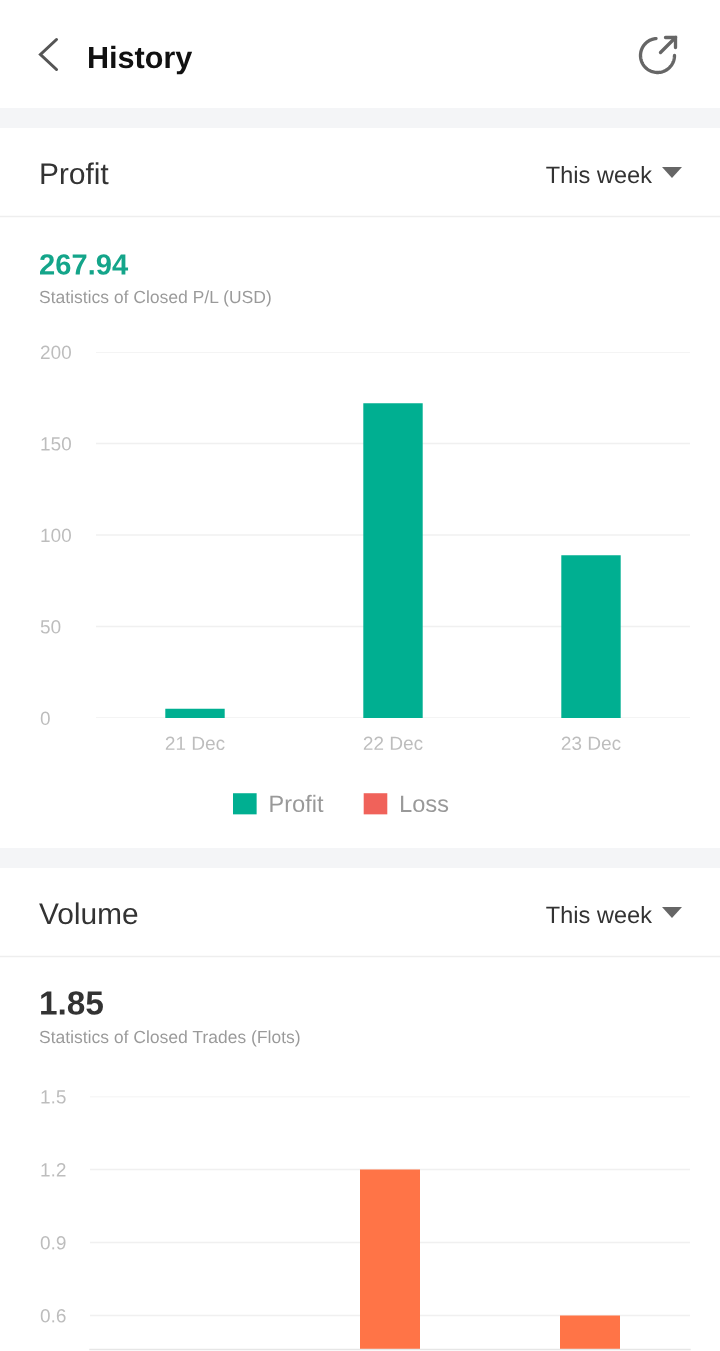 The width and height of the screenshot is (720, 1351). Describe the element at coordinates (56, 444) in the screenshot. I see `y-tick-label: 150` at that location.